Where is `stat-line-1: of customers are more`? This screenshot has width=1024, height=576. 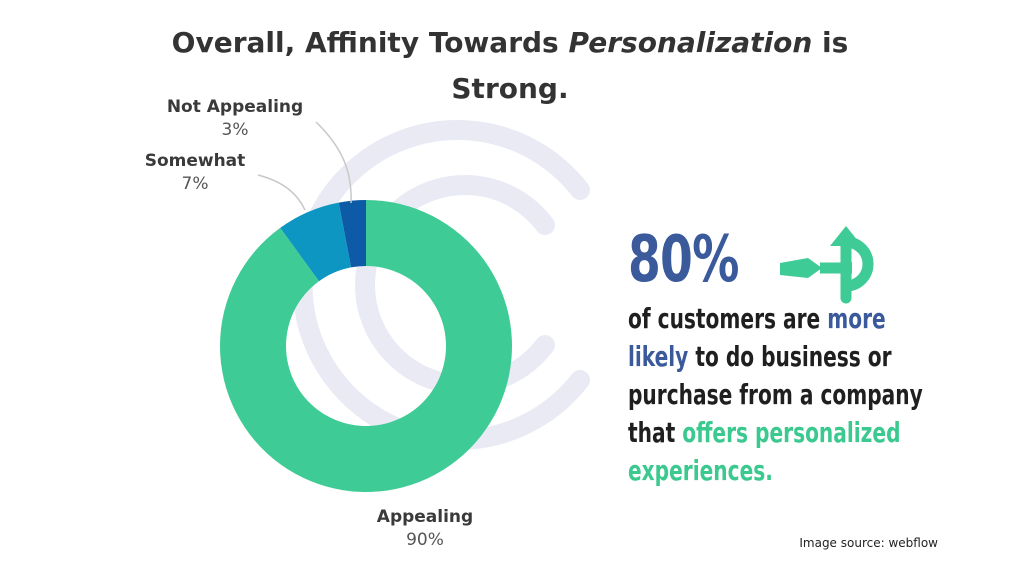 stat-line-1: of customers are more is located at coordinates (780, 319).